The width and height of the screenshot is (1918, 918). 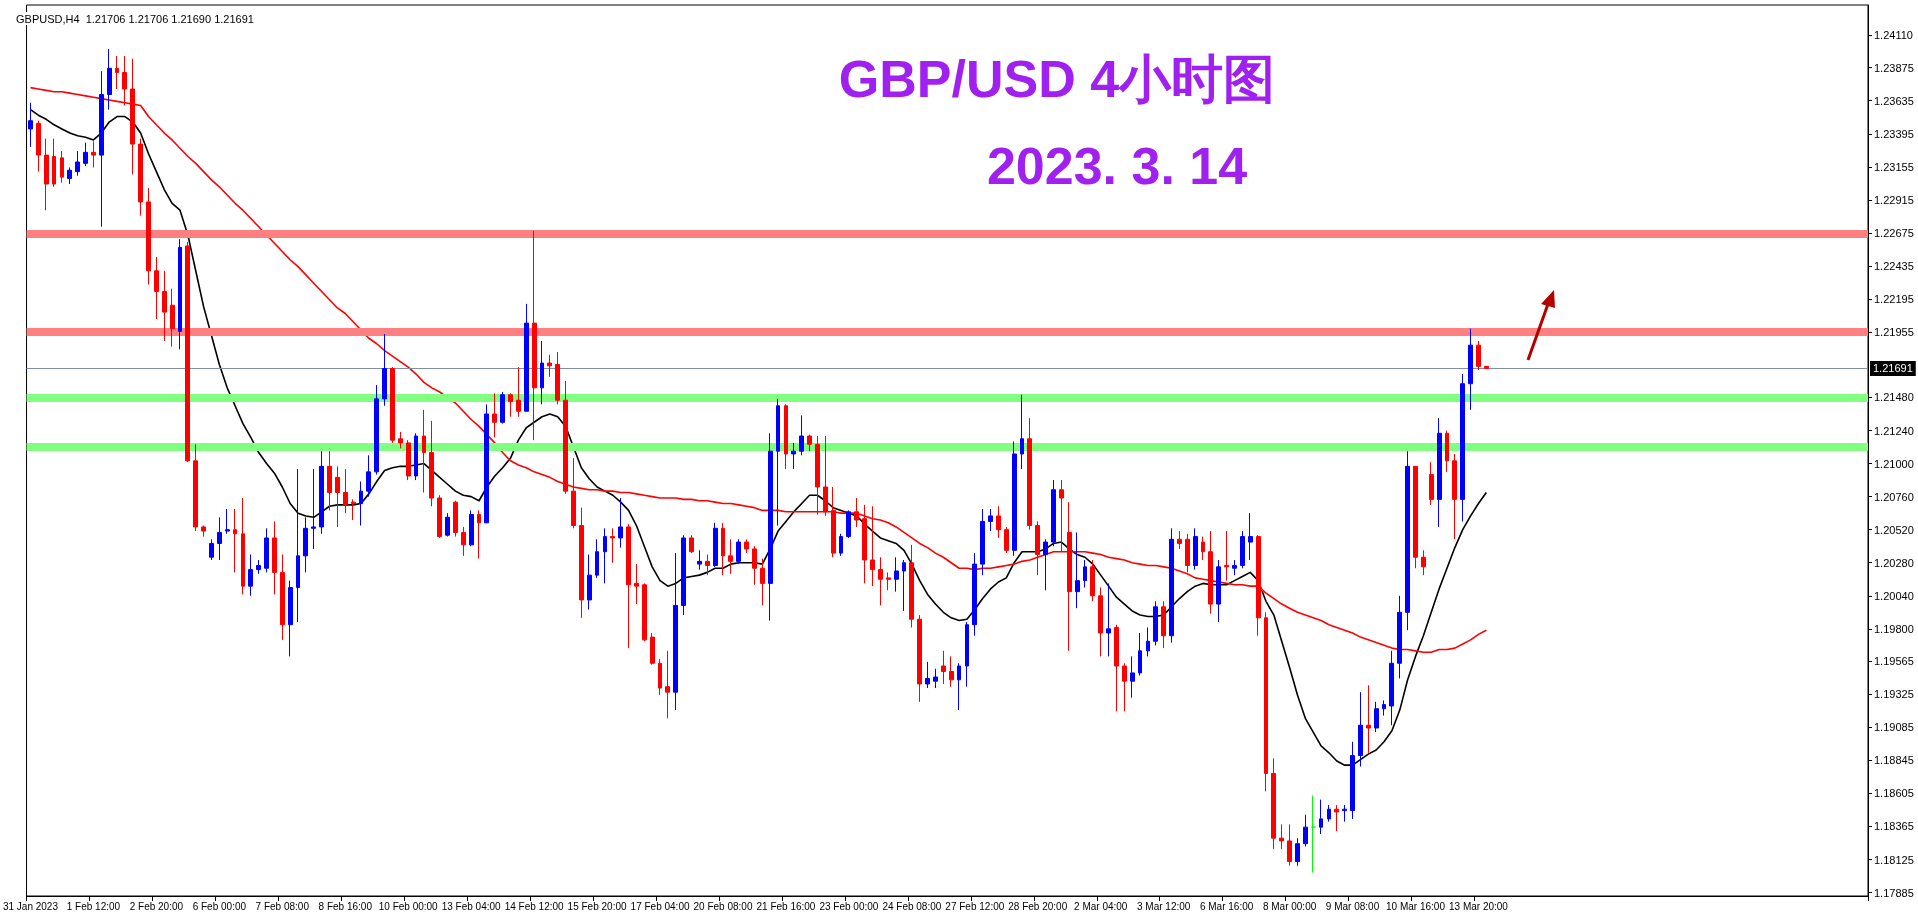 I want to click on y-tick-label: 1.23395, so click(x=1894, y=133).